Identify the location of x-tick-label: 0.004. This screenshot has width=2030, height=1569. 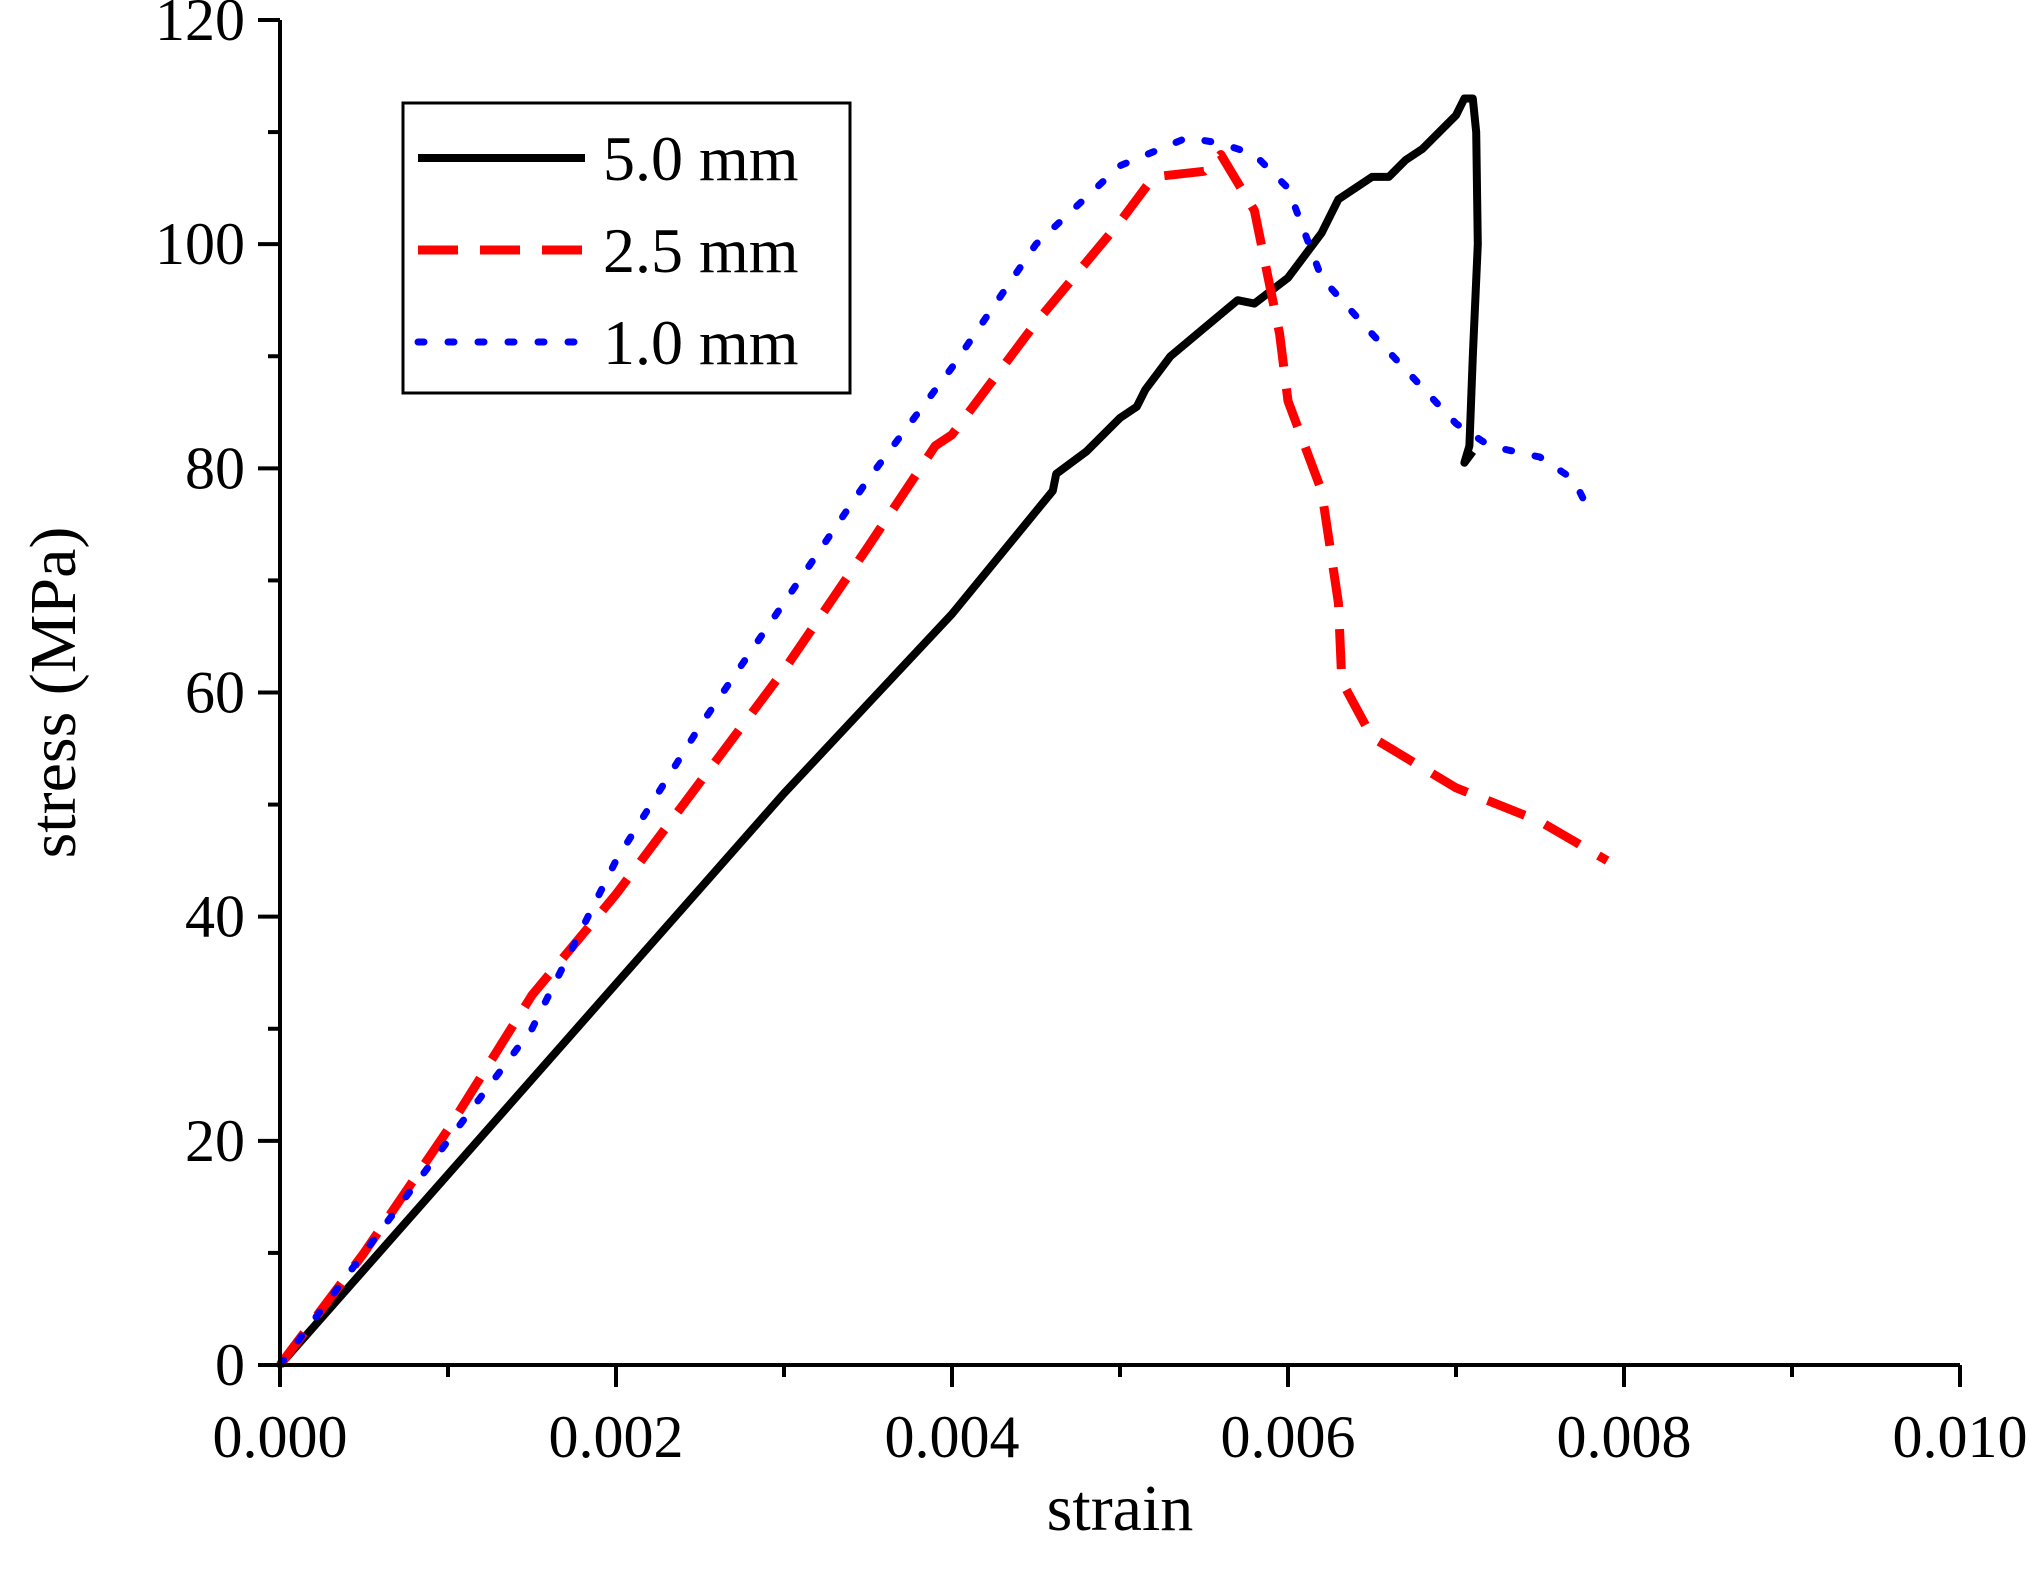
(952, 1437).